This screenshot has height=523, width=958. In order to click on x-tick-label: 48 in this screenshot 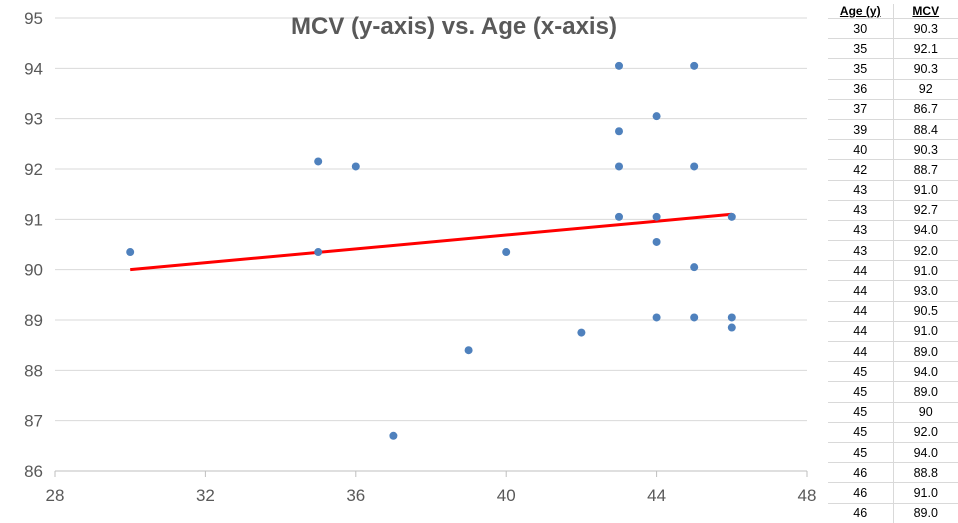, I will do `click(807, 495)`.